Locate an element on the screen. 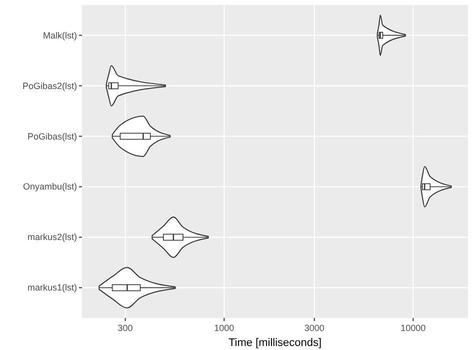 Image resolution: width=474 pixels, height=350 pixels. y-tick-label: Malk(lst) is located at coordinates (60, 35).